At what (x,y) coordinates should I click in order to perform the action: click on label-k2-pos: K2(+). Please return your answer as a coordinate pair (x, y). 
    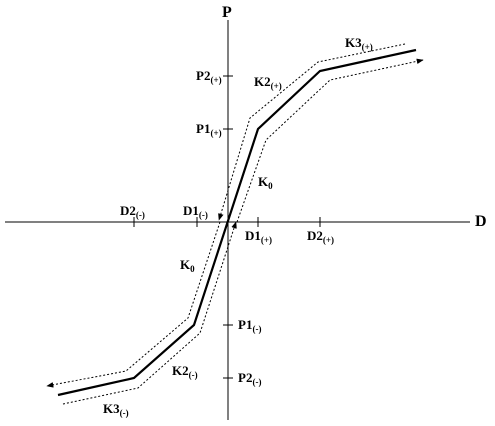
    Looking at the image, I should click on (268, 82).